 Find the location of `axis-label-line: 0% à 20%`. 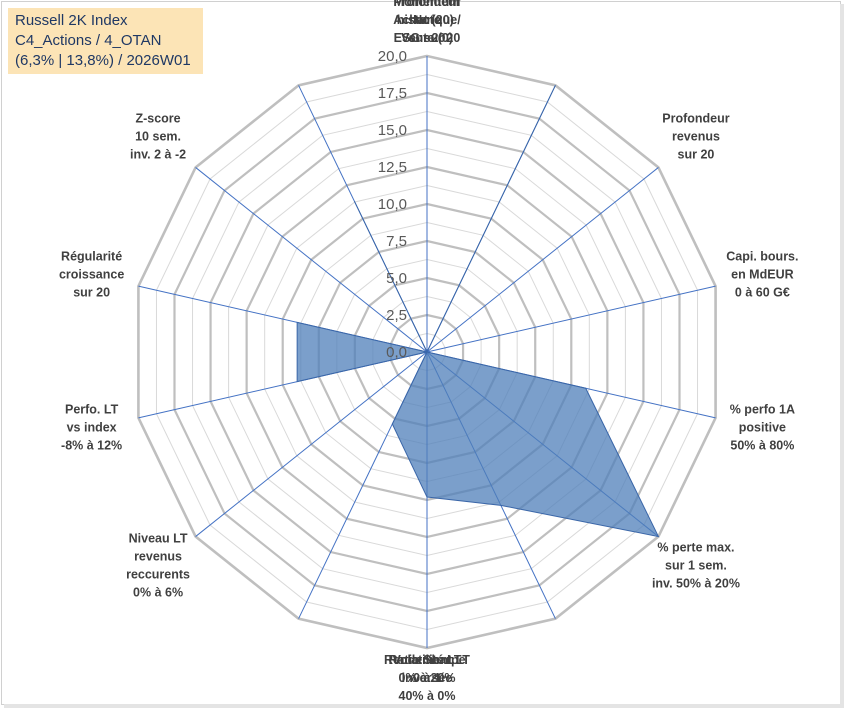

axis-label-line: 0% à 20% is located at coordinates (427, 678).